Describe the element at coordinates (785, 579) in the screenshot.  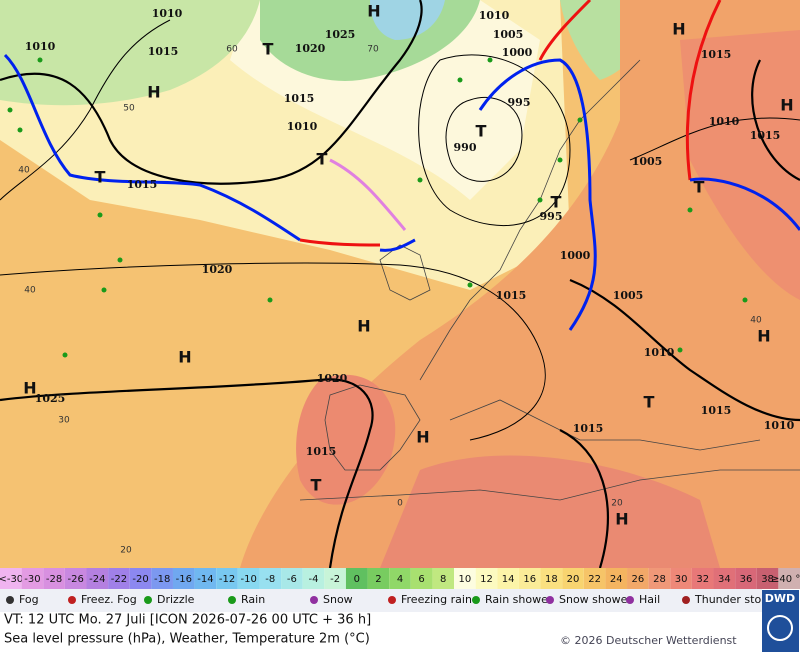
I see `scale-label: ≥40 °C` at that location.